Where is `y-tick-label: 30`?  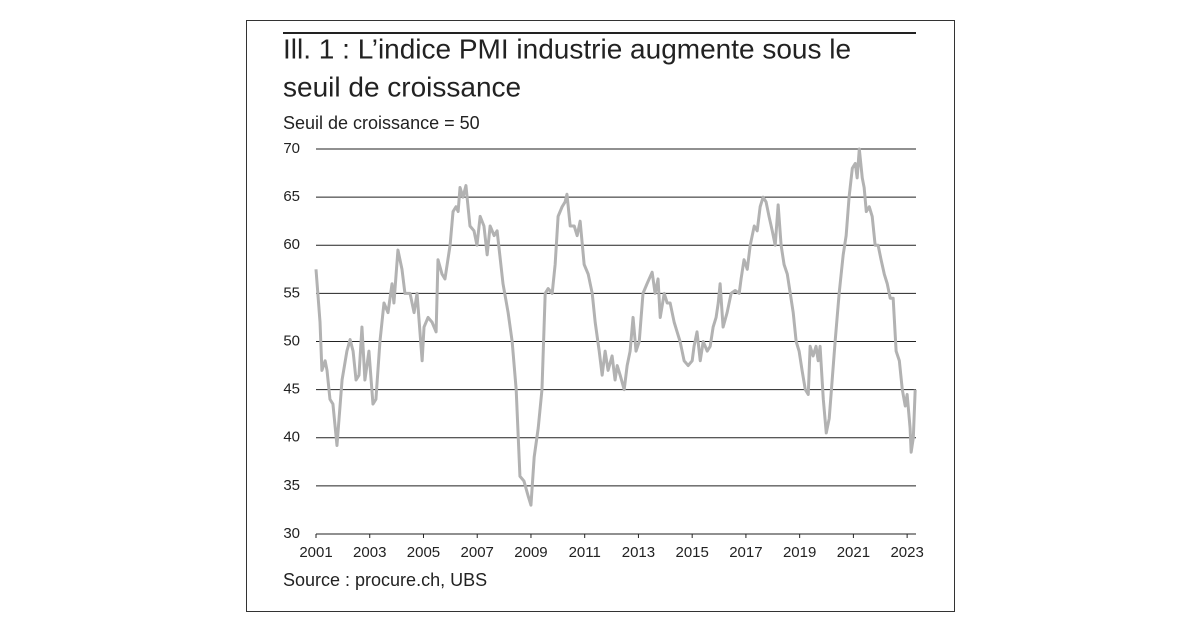 y-tick-label: 30 is located at coordinates (291, 533).